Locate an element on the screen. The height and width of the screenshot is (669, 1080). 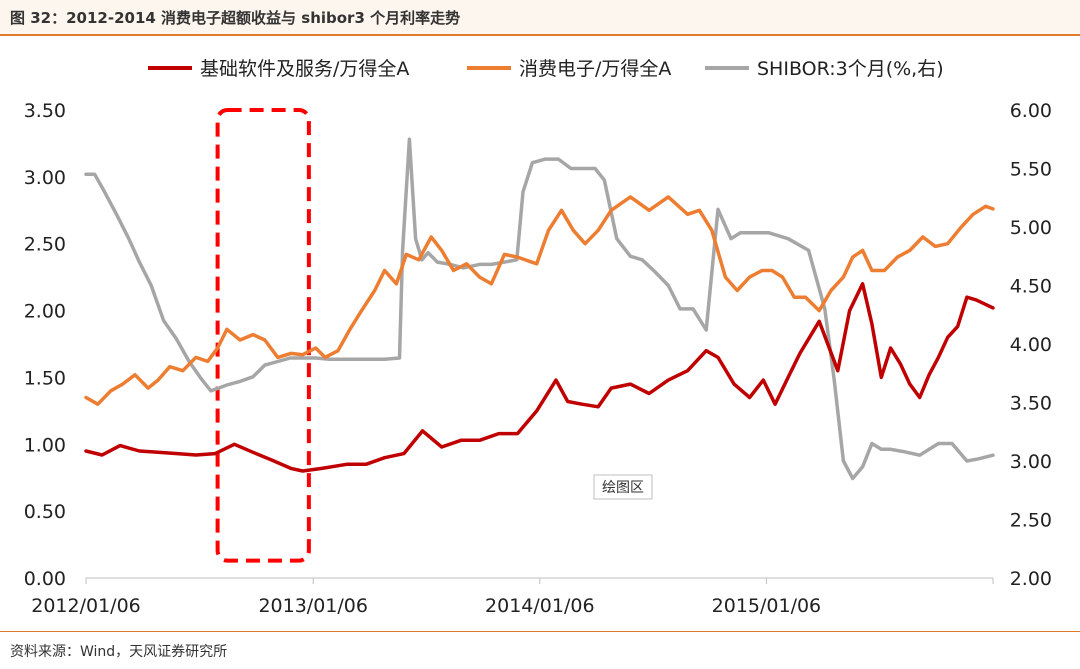
x-tick-label: 2012/01/06 is located at coordinates (86, 606).